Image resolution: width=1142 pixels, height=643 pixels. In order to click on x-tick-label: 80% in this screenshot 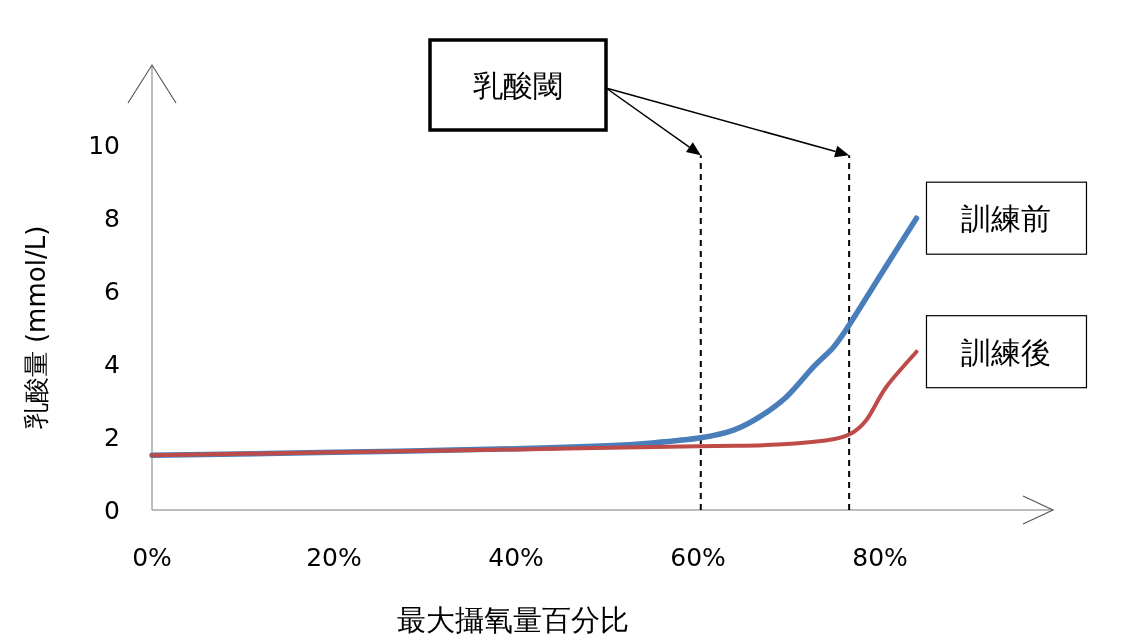, I will do `click(880, 557)`.